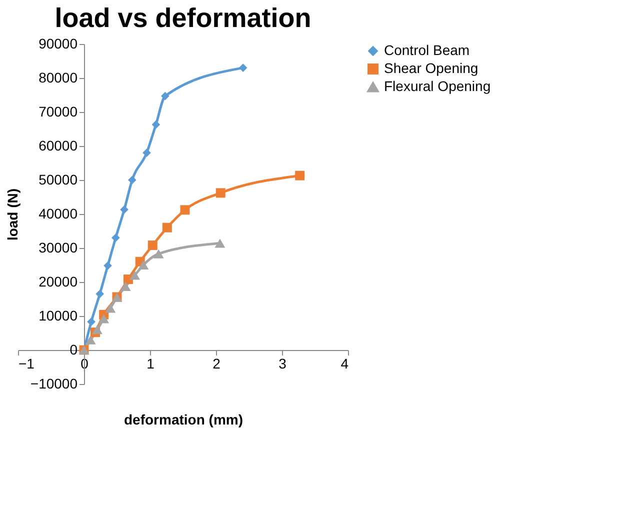 Image resolution: width=634 pixels, height=516 pixels. I want to click on y-tick-label: −10000, so click(54, 384).